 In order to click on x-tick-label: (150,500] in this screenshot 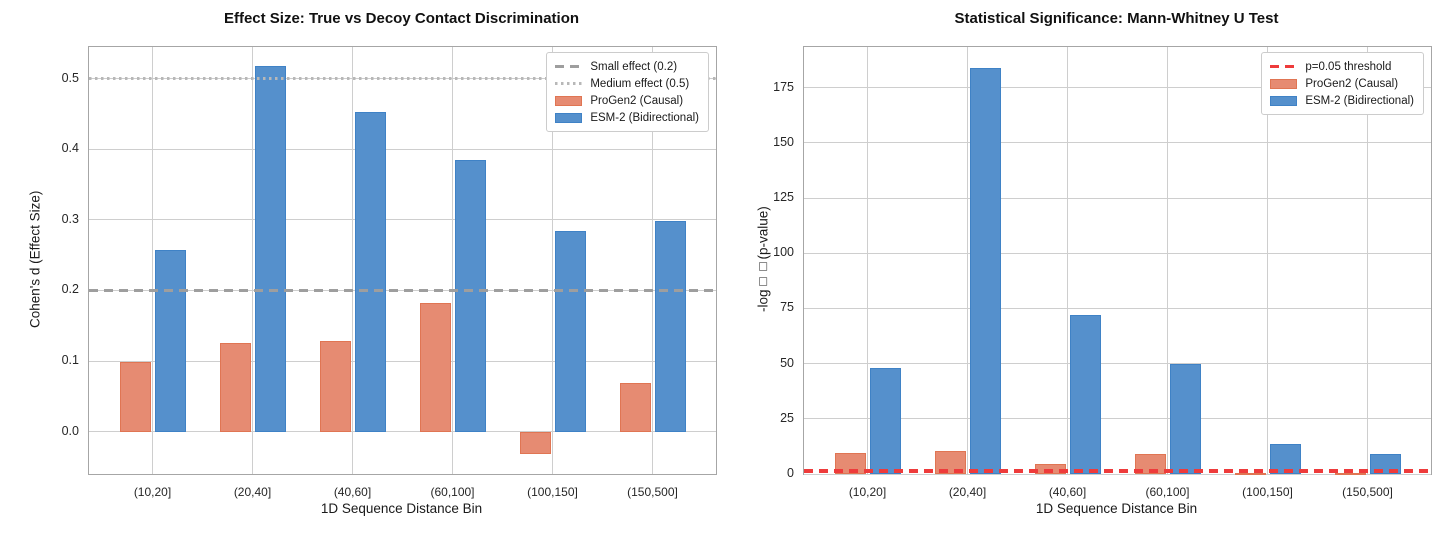, I will do `click(1367, 492)`.